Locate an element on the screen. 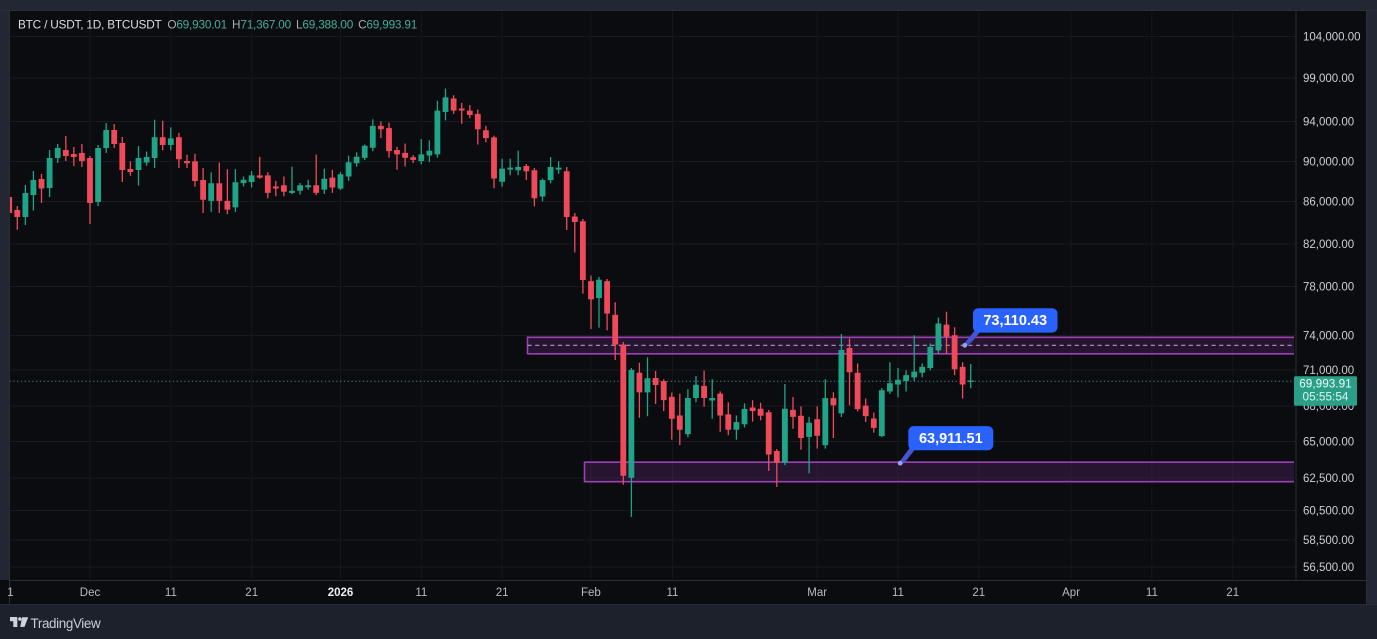  svg-text: 62,500.00 is located at coordinates (1328, 479).